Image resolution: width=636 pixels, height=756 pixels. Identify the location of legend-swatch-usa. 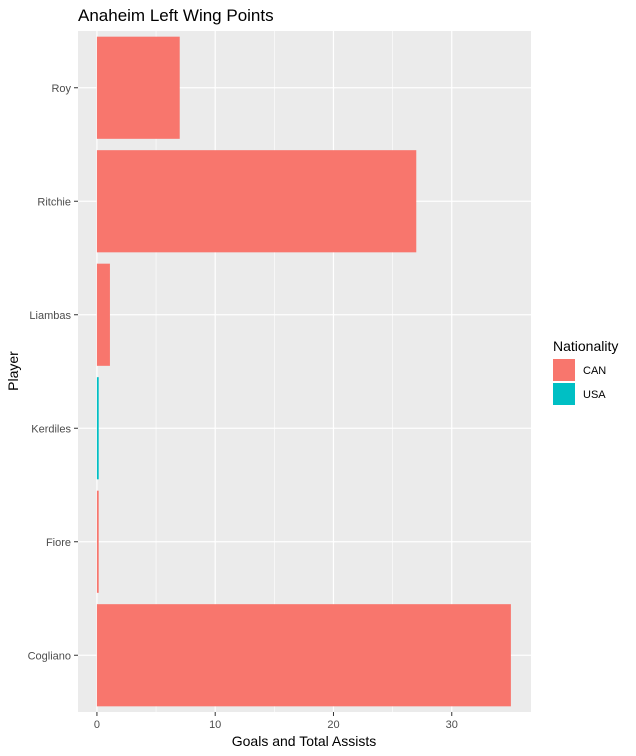
(564, 394).